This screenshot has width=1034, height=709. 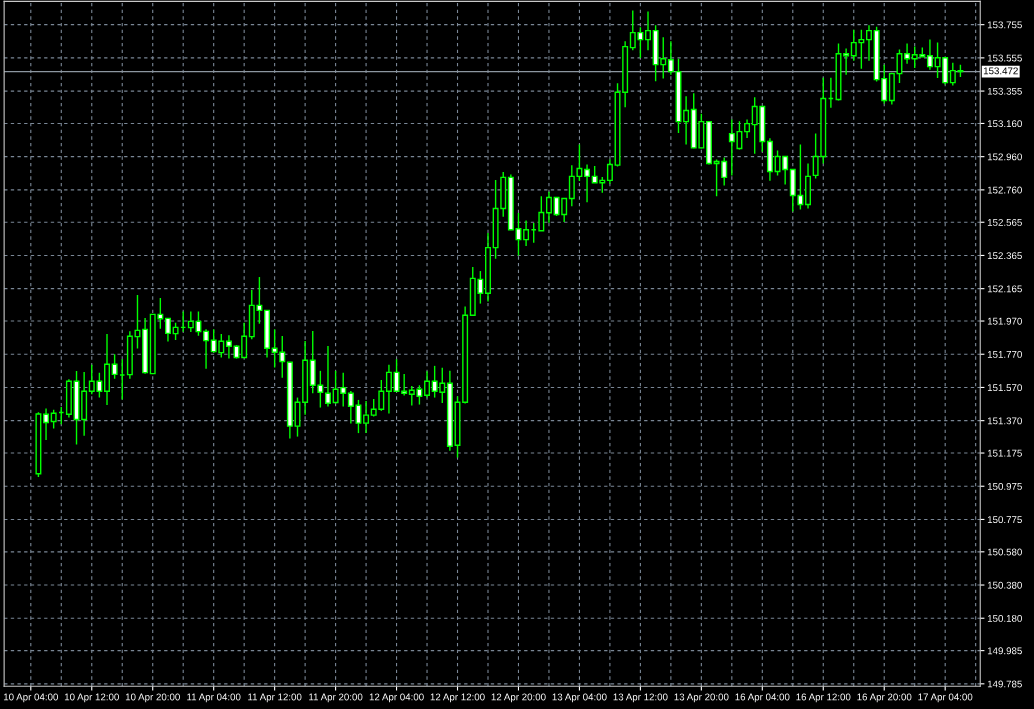 What do you see at coordinates (1004, 684) in the screenshot?
I see `y-tick-label: 149.785` at bounding box center [1004, 684].